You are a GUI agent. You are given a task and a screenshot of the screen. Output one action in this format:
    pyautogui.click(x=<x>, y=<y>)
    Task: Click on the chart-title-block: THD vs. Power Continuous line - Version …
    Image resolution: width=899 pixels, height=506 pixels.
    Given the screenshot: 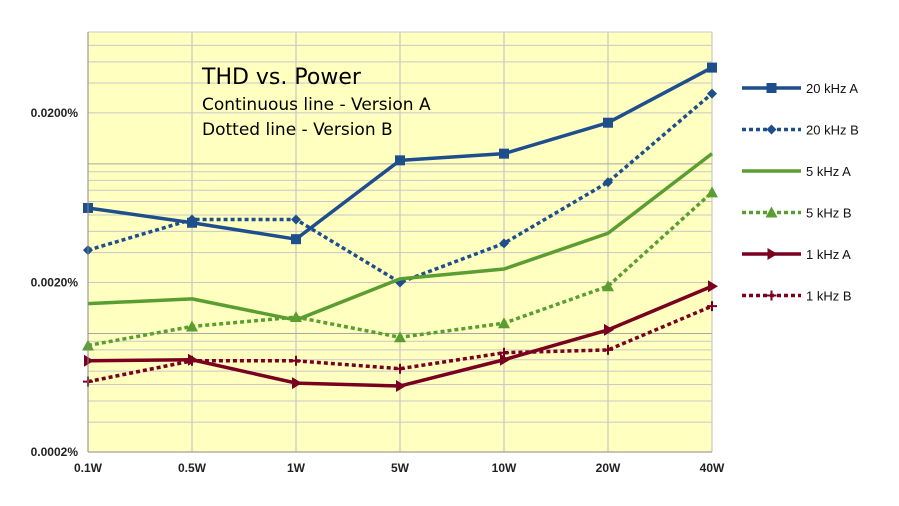 What is the action you would take?
    pyautogui.click(x=316, y=102)
    